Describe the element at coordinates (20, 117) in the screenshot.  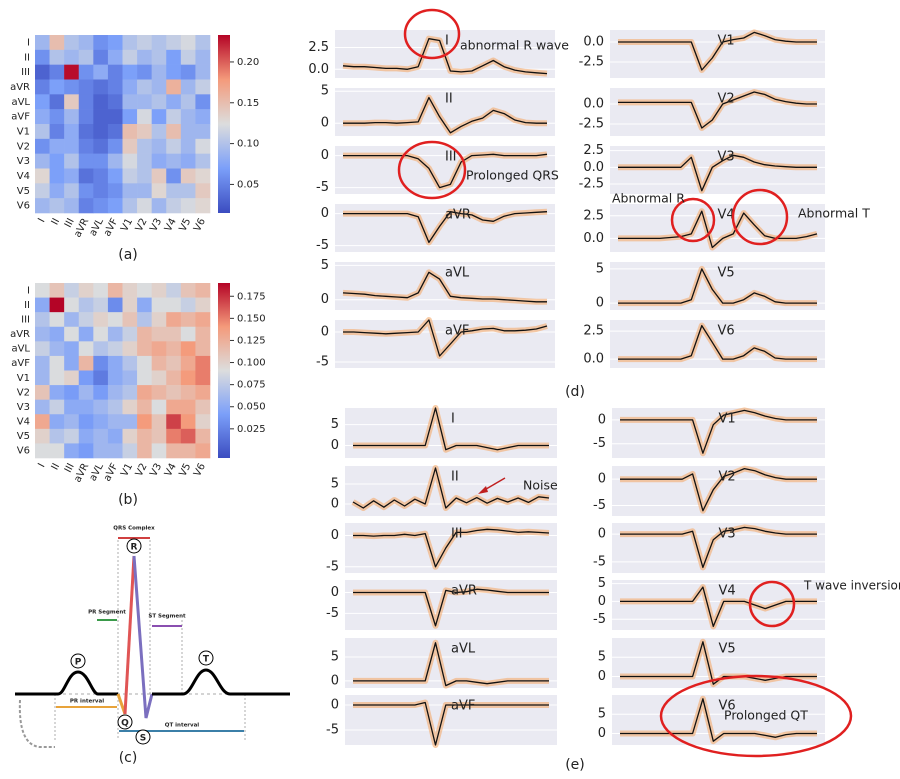
I see `row-label: aVF` at that location.